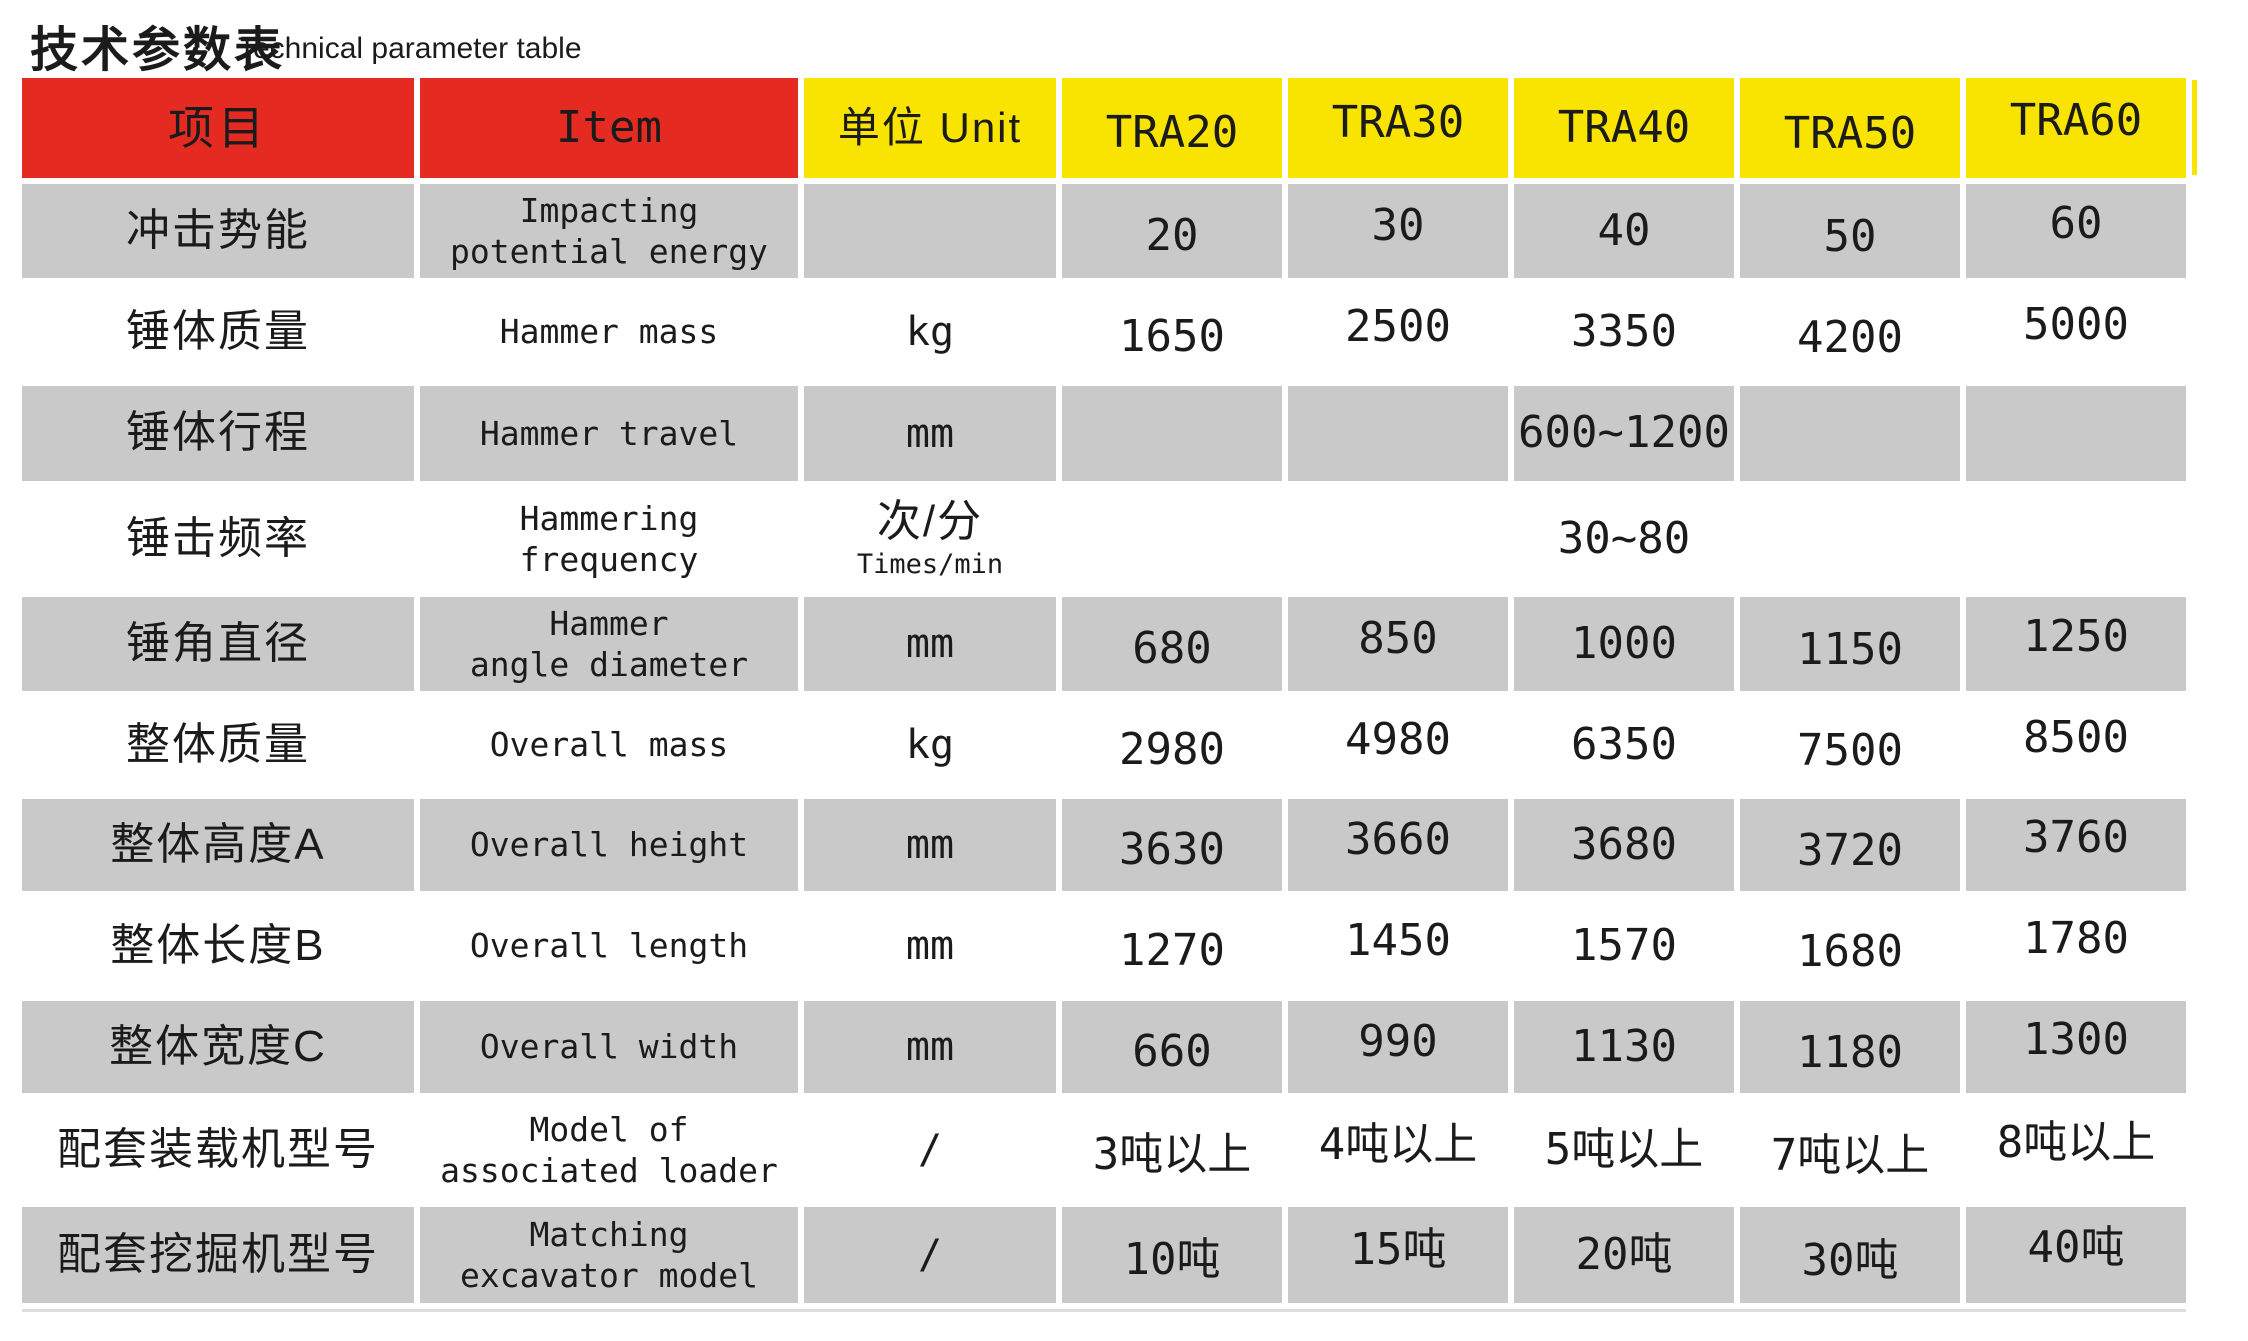 This screenshot has height=1341, width=2248. What do you see at coordinates (1398, 122) in the screenshot?
I see `header-label-tra30: TRA30` at bounding box center [1398, 122].